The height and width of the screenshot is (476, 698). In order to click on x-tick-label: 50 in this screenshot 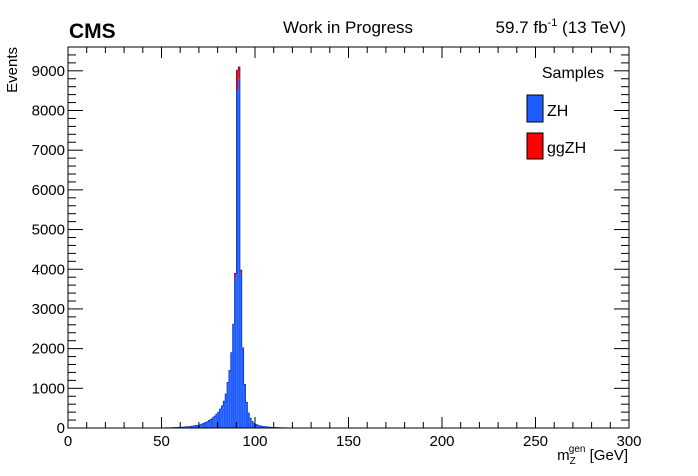, I will do `click(161, 441)`.